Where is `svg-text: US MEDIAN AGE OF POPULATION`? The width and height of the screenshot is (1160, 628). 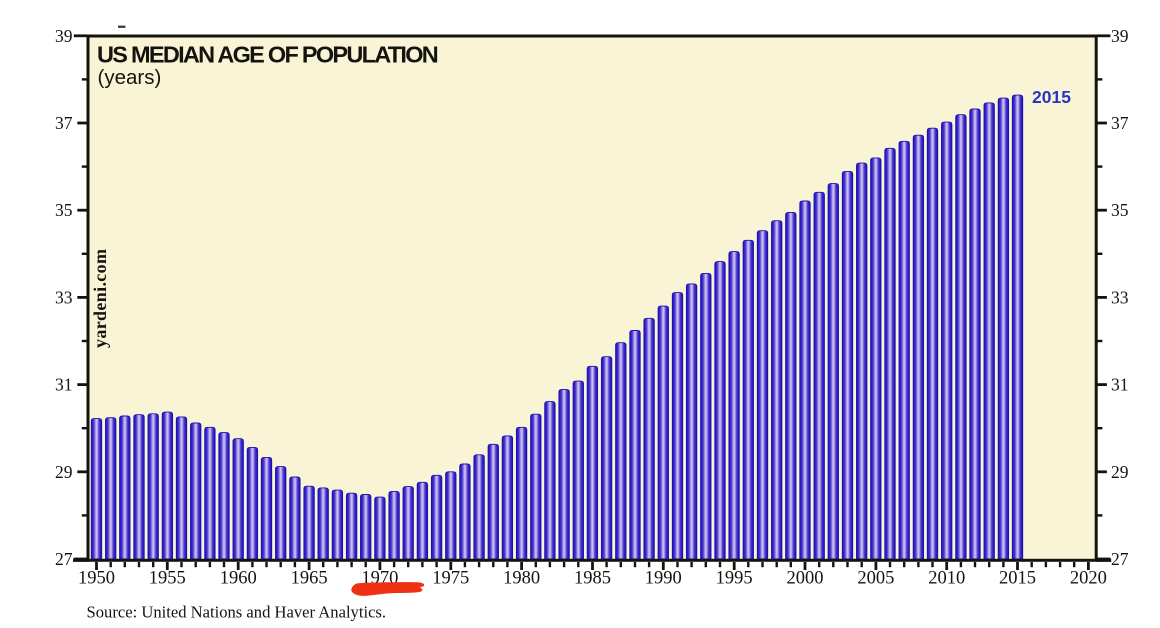 svg-text: US MEDIAN AGE OF POPULATION is located at coordinates (267, 55).